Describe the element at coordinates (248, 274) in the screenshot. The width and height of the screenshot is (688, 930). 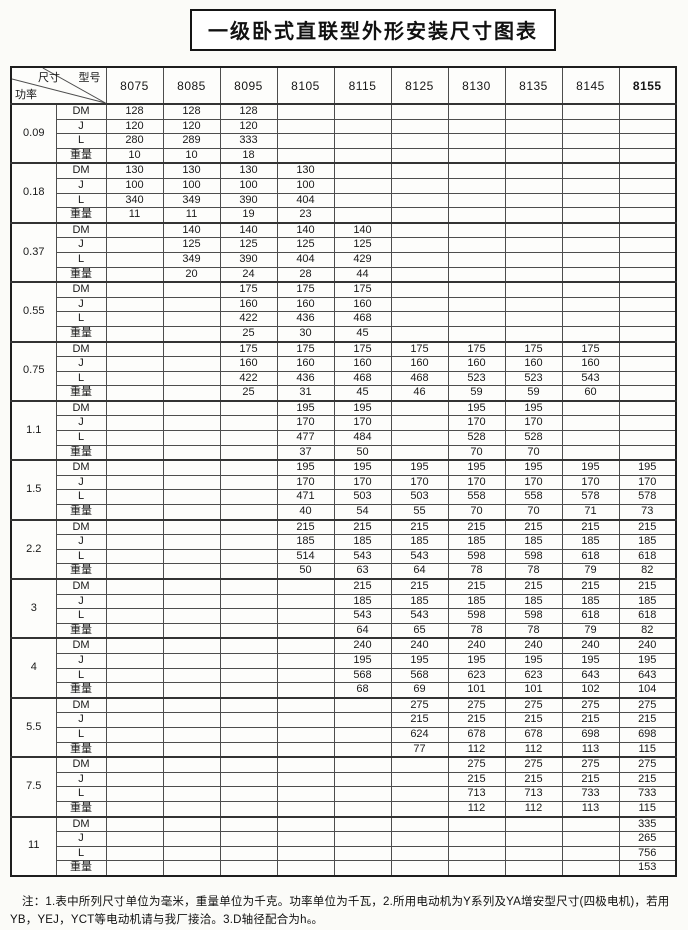
I see `value-cell: 24` at that location.